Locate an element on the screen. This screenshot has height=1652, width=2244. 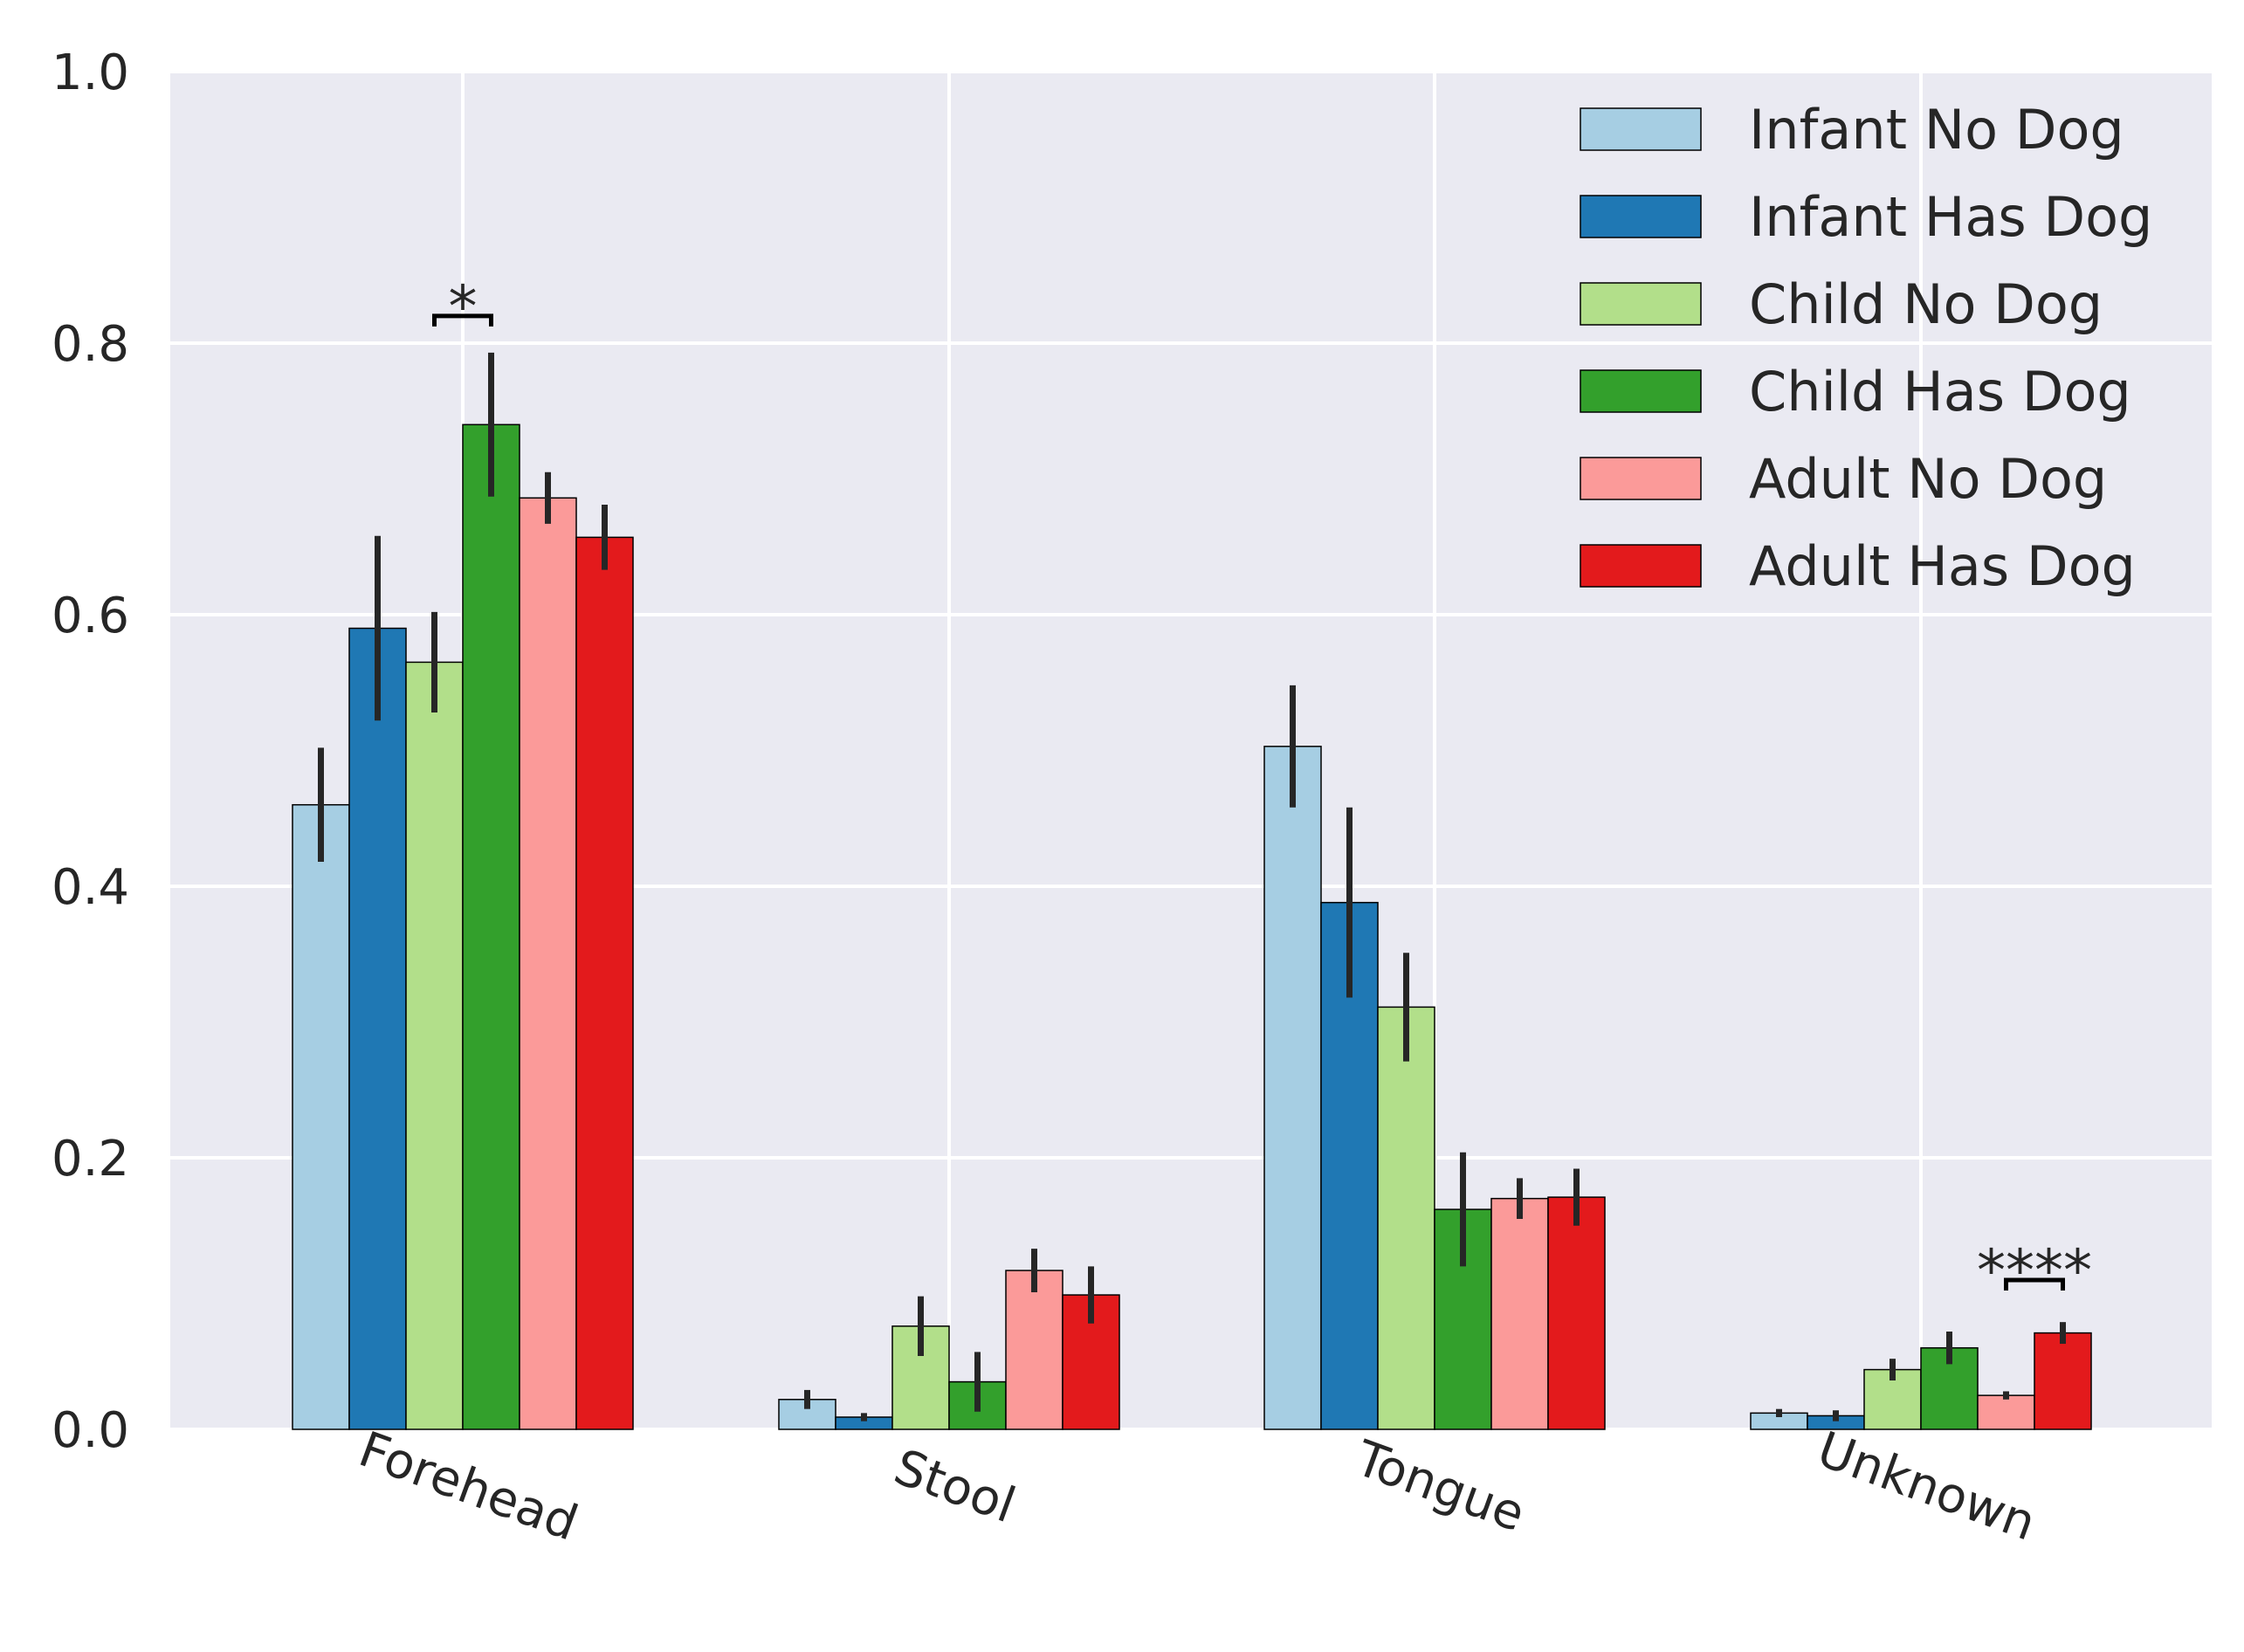
x-tick-label: Unknown is located at coordinates (1926, 1486).